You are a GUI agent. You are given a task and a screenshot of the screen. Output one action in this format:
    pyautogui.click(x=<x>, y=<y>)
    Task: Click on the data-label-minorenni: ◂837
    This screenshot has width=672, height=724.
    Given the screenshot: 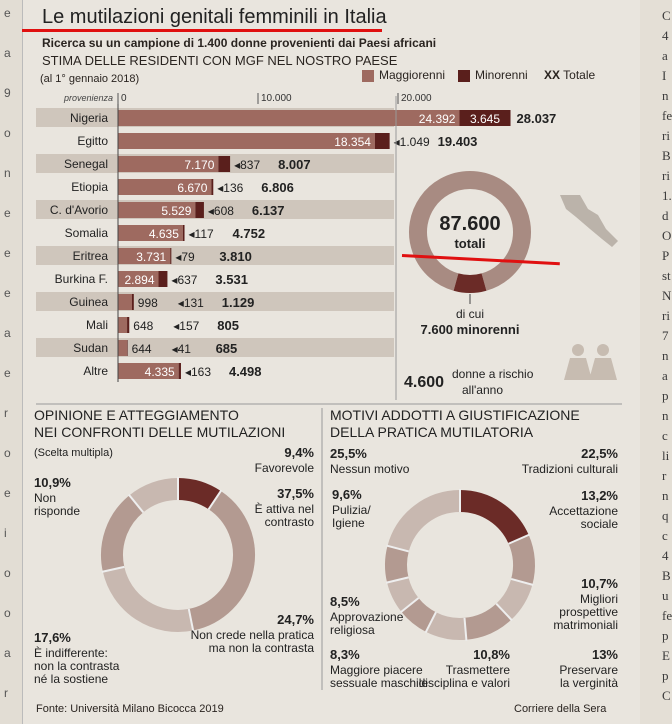 What is the action you would take?
    pyautogui.click(x=247, y=165)
    